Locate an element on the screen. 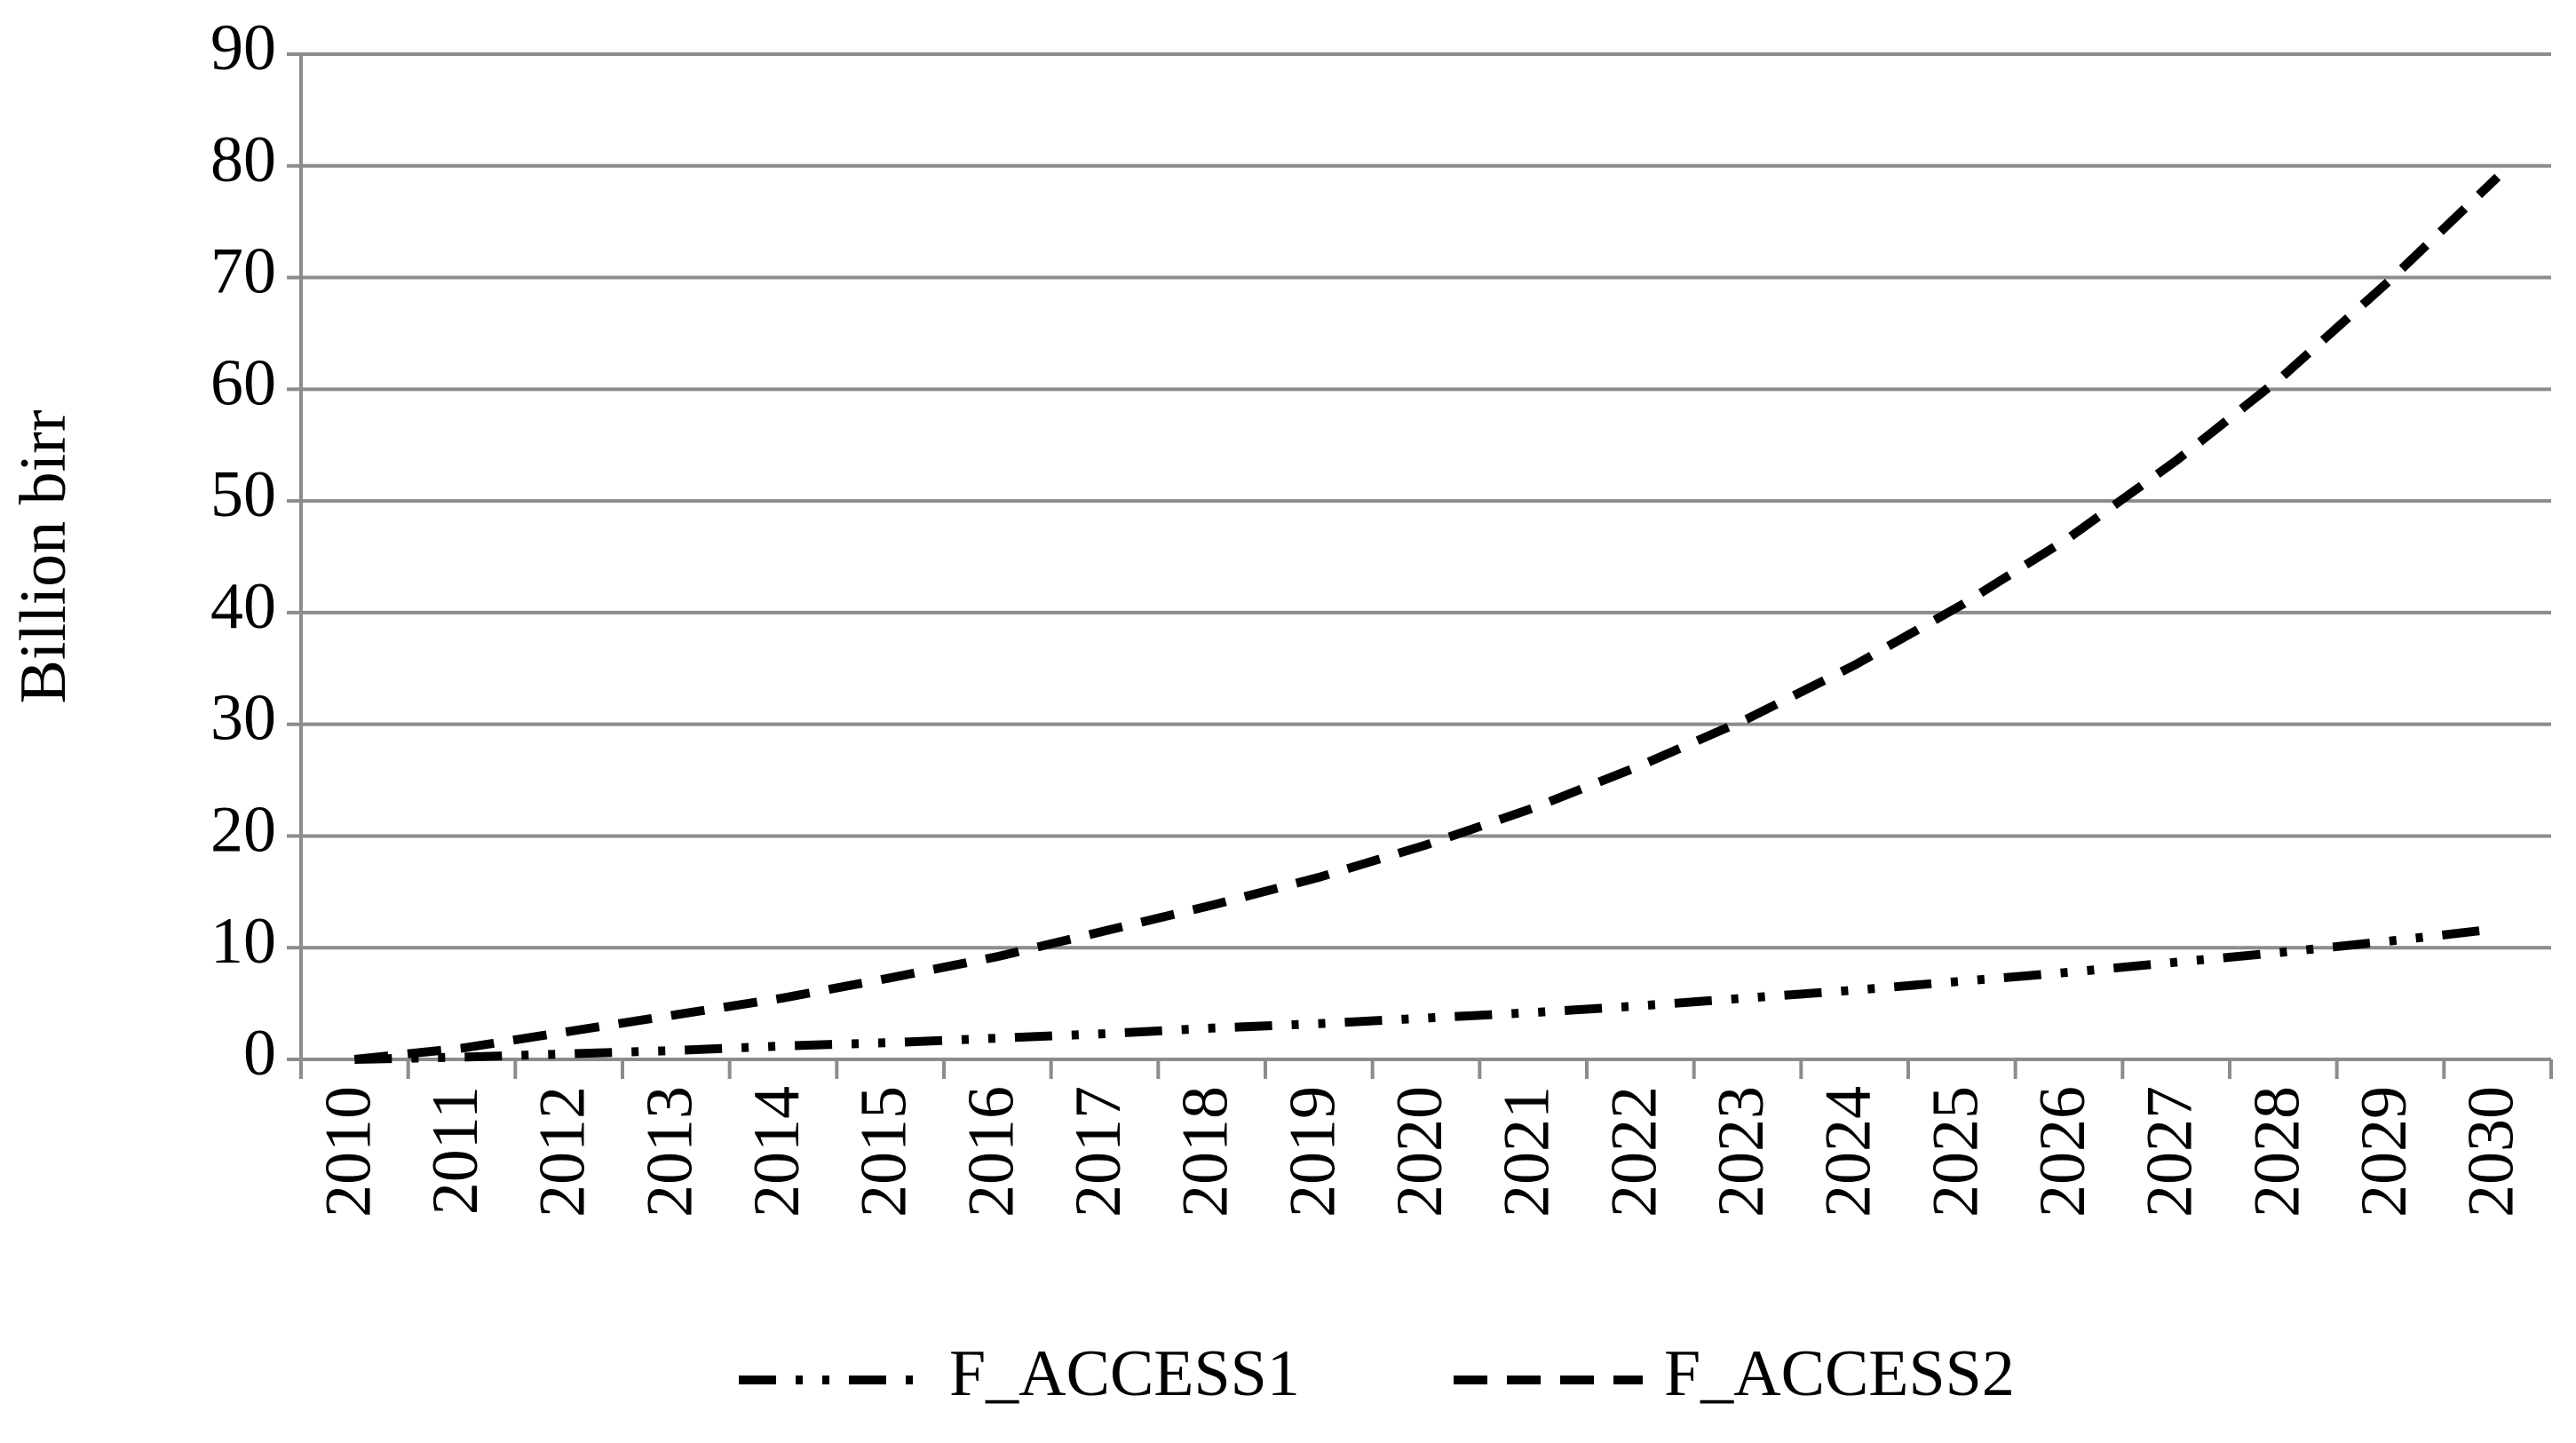 The height and width of the screenshot is (1443, 2576). x-tick-label: 2011 is located at coordinates (456, 1150).